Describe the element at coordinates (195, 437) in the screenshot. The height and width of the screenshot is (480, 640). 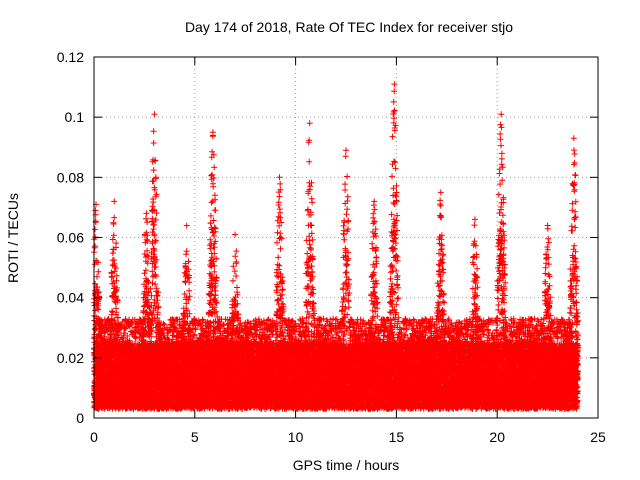
I see `x-tick-label: 5` at that location.